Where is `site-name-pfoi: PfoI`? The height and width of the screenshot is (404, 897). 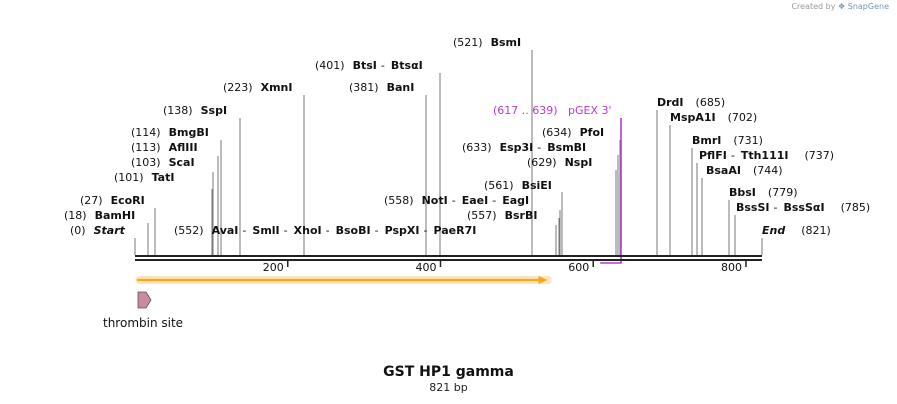
site-name-pfoi: PfoI is located at coordinates (592, 132).